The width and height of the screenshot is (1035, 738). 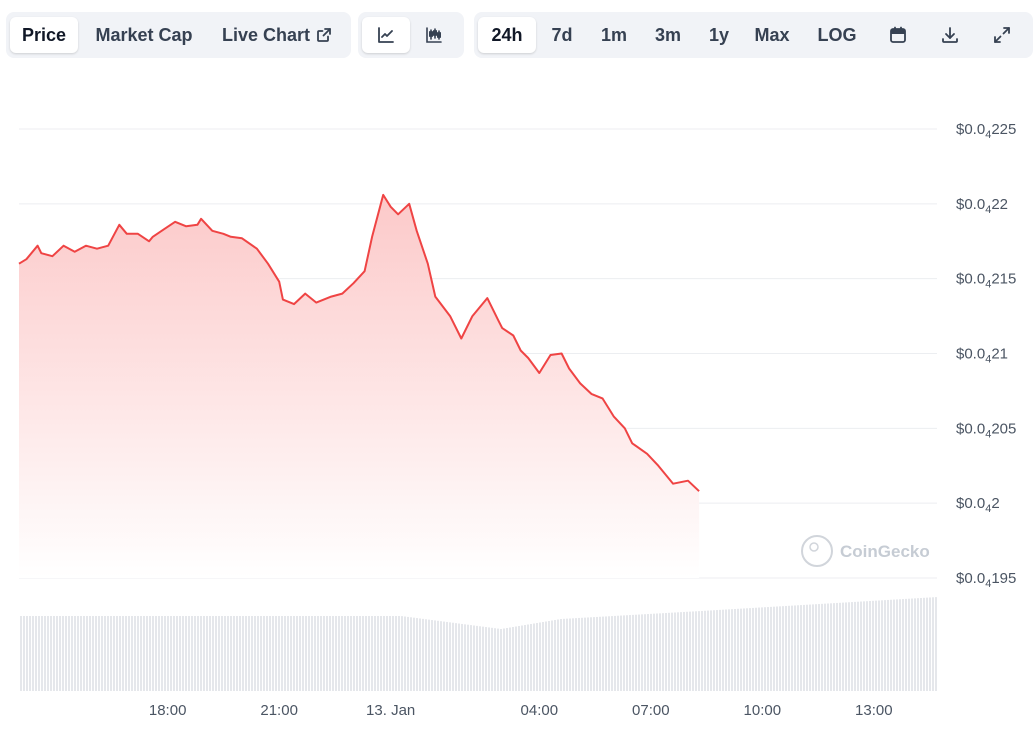 I want to click on coingecko-logo-eye, so click(x=814, y=547).